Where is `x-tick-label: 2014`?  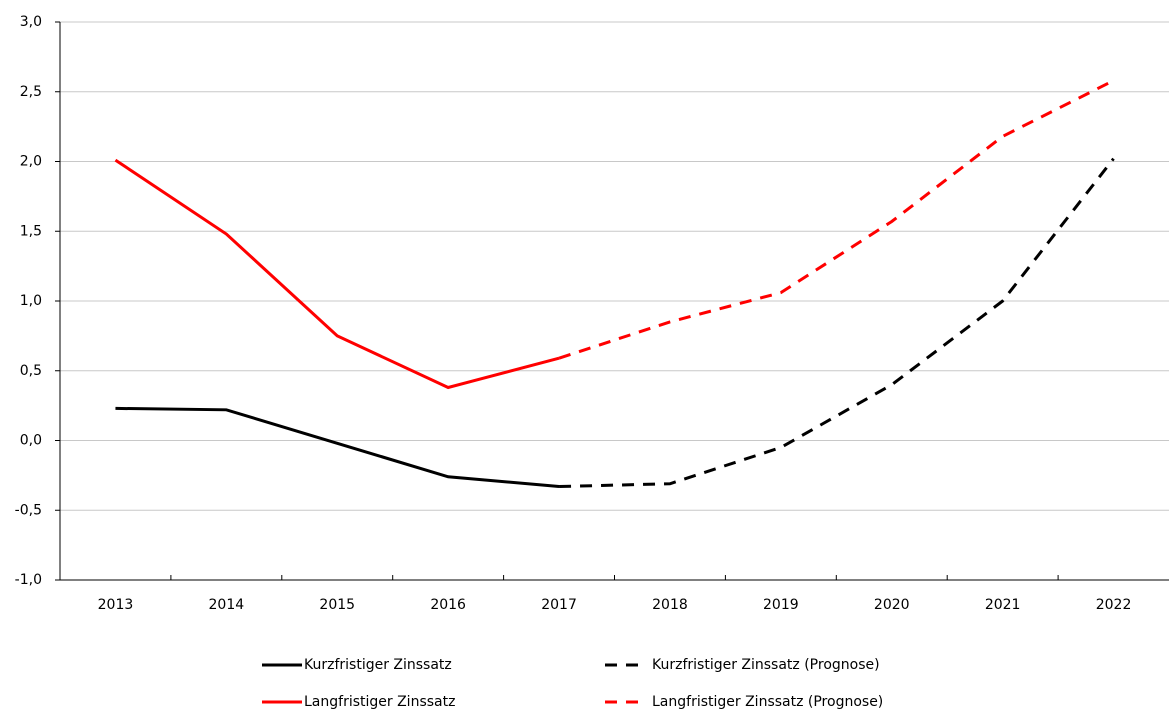 x-tick-label: 2014 is located at coordinates (227, 605).